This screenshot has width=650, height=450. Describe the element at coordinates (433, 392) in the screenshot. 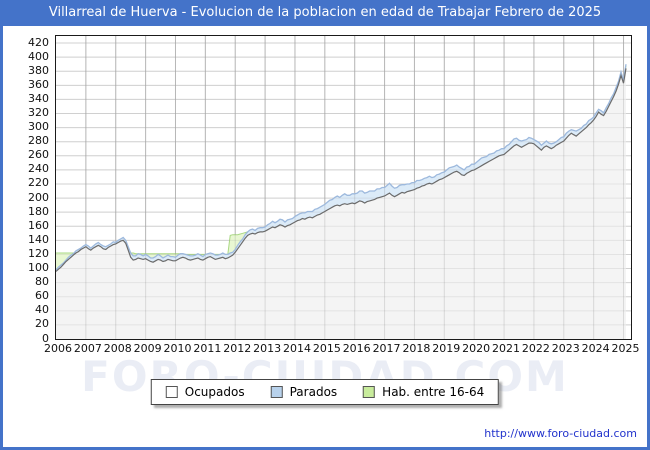

I see `legend-label: Hab. entre 16-64` at that location.